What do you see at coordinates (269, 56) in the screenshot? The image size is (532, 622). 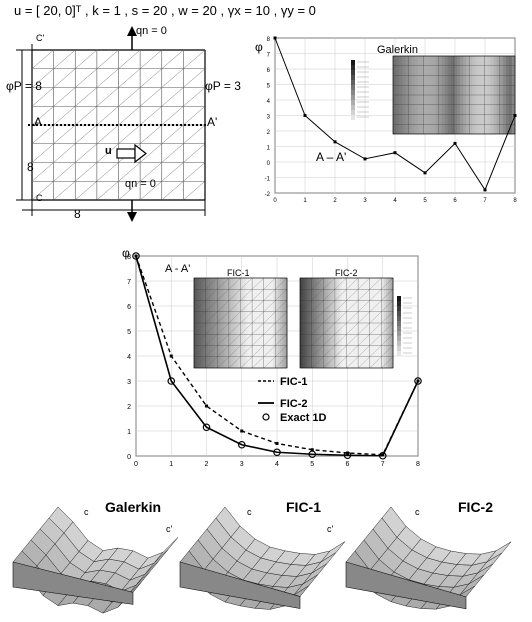 I see `y-tick-label: 7` at bounding box center [269, 56].